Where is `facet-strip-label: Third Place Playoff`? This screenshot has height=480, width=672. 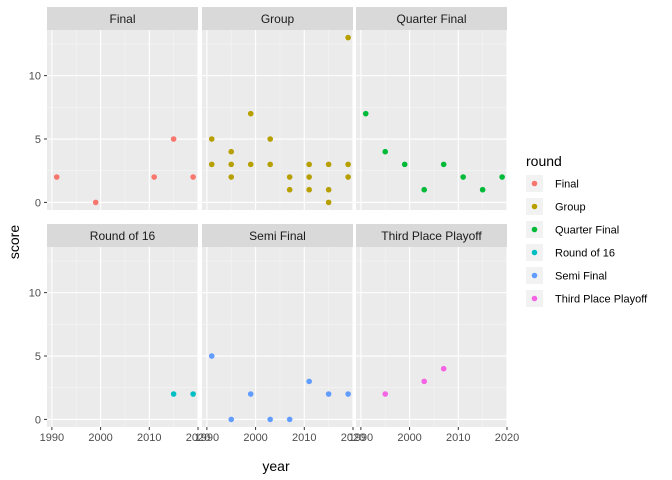 facet-strip-label: Third Place Playoff is located at coordinates (431, 236).